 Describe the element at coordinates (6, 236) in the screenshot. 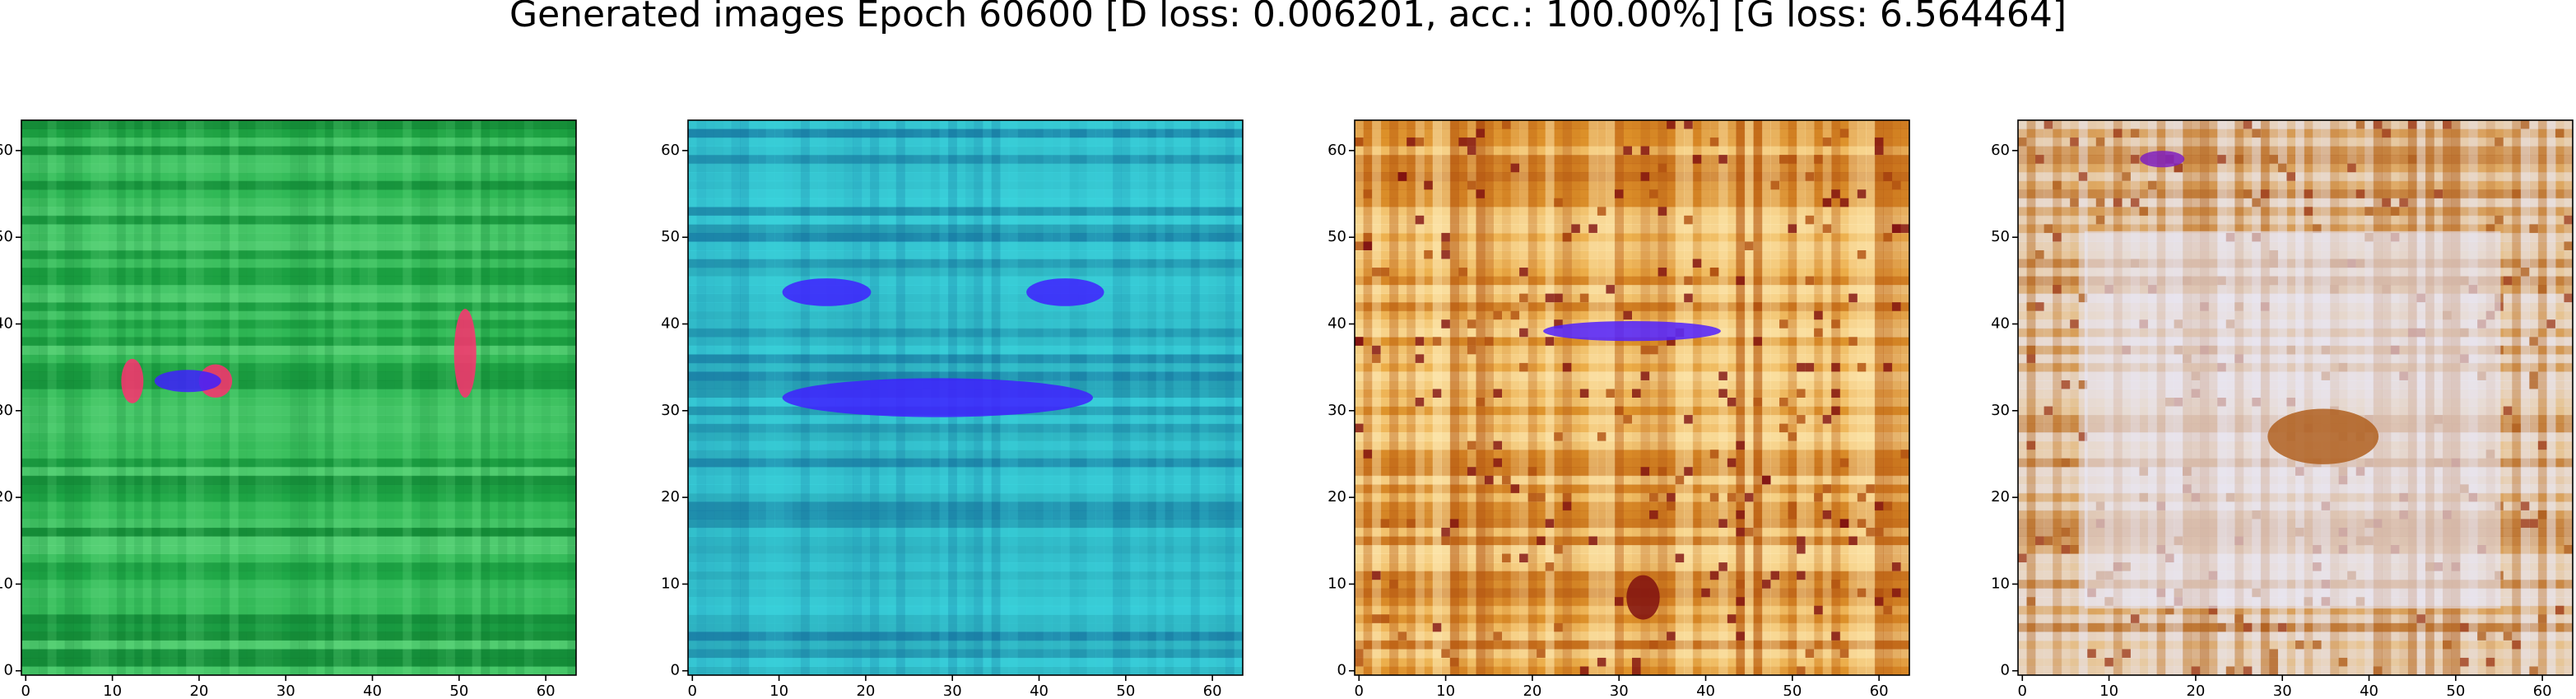

I see `y-tick-label: 50` at that location.